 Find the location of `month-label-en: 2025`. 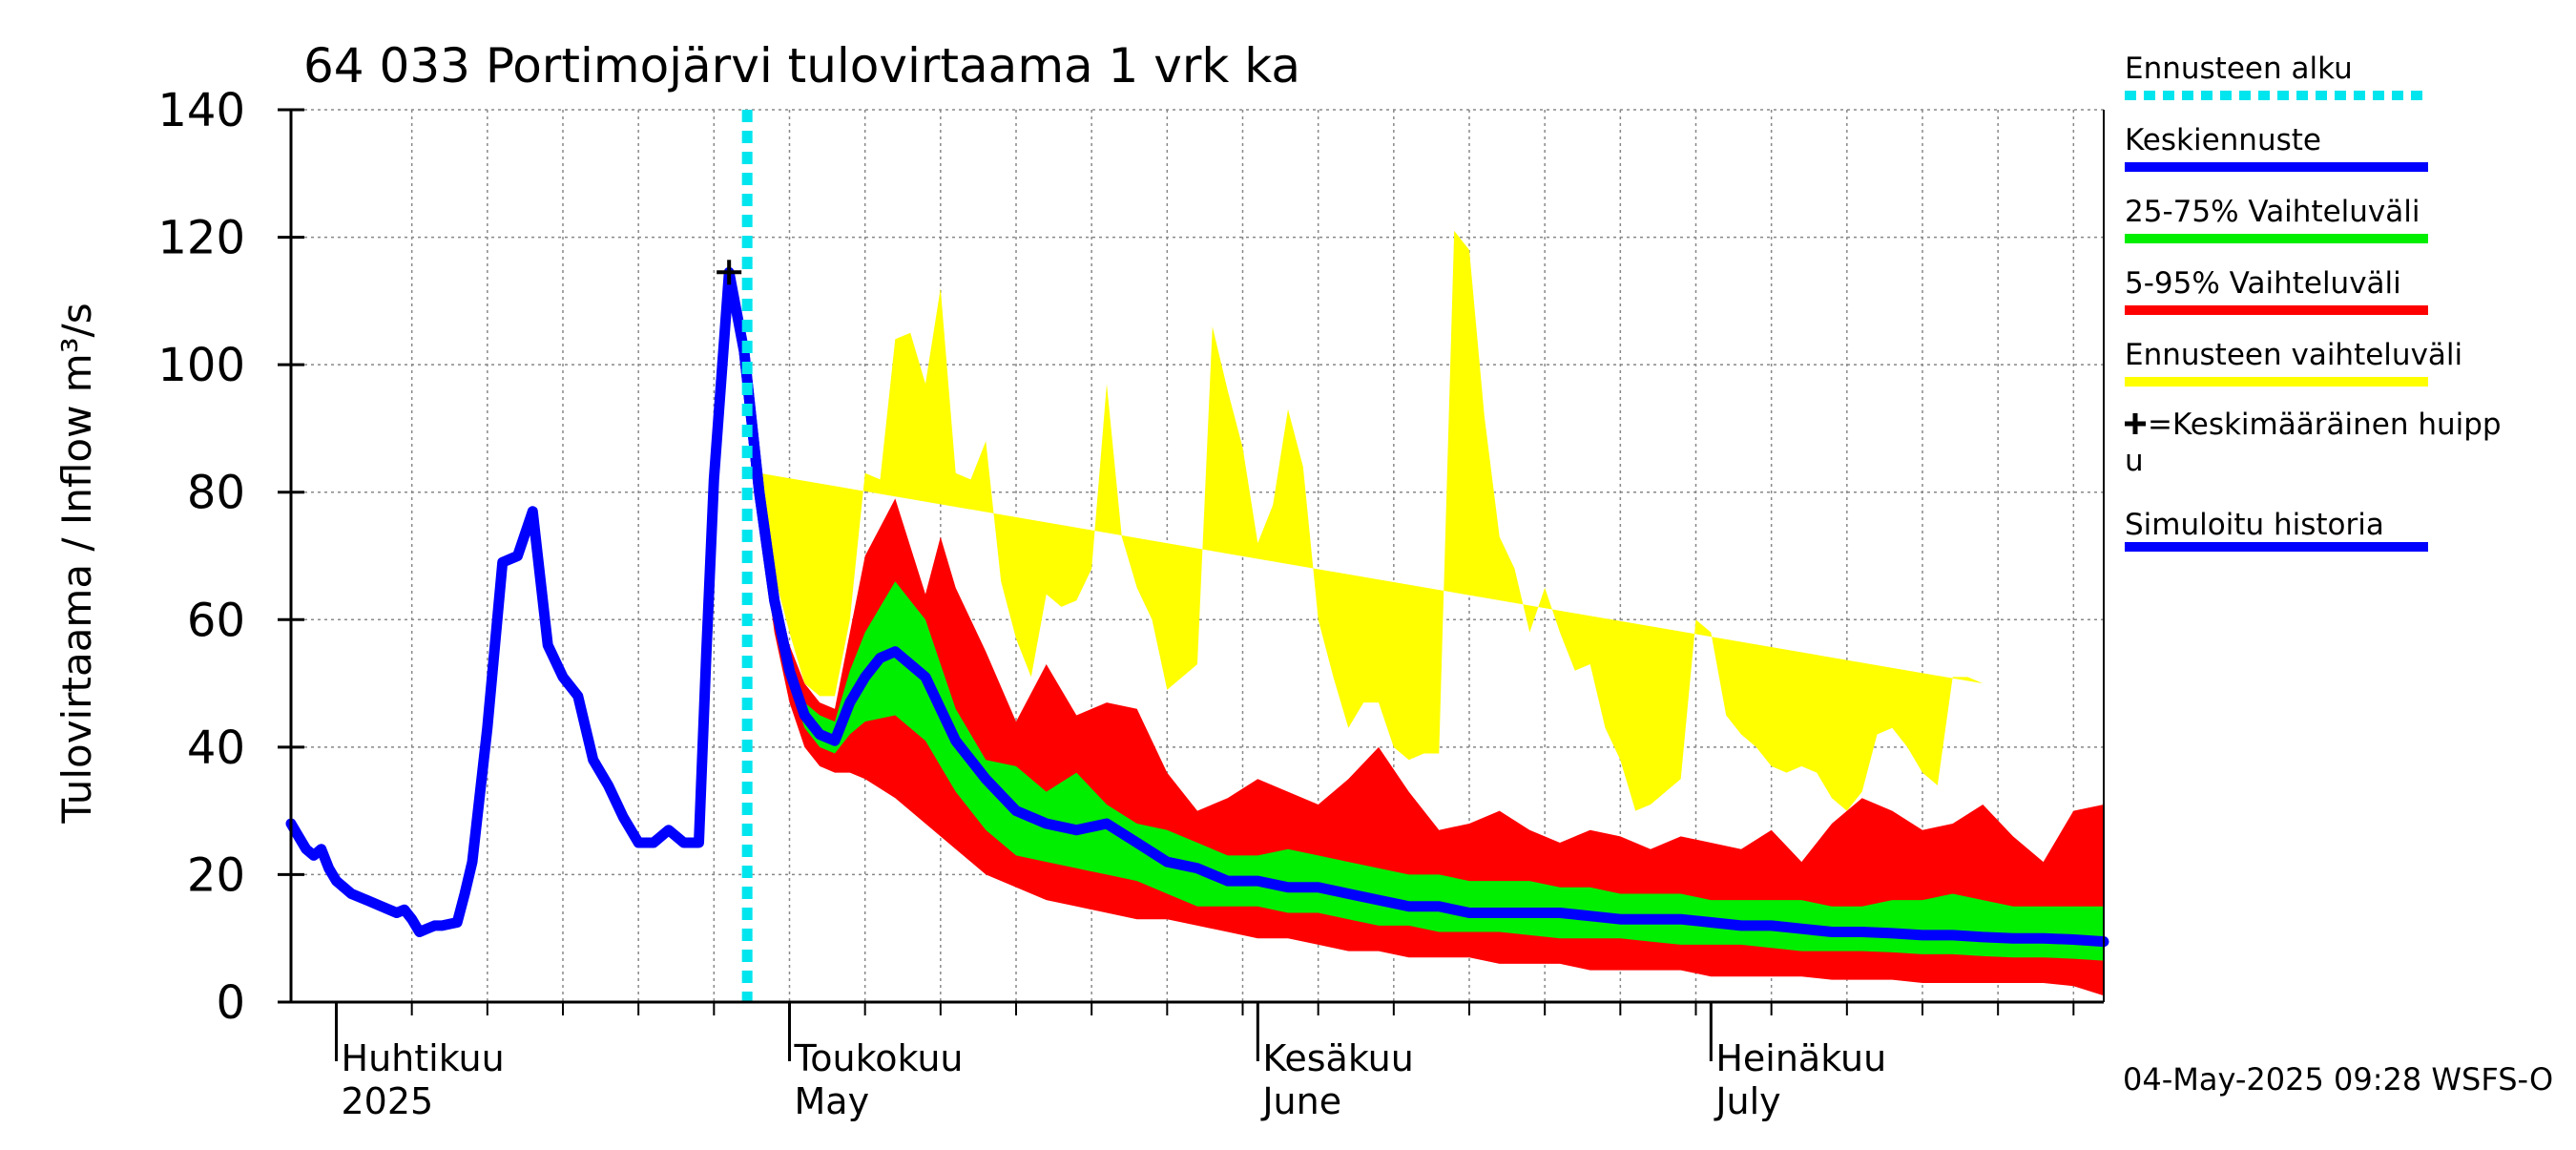

month-label-en: 2025 is located at coordinates (388, 1101).